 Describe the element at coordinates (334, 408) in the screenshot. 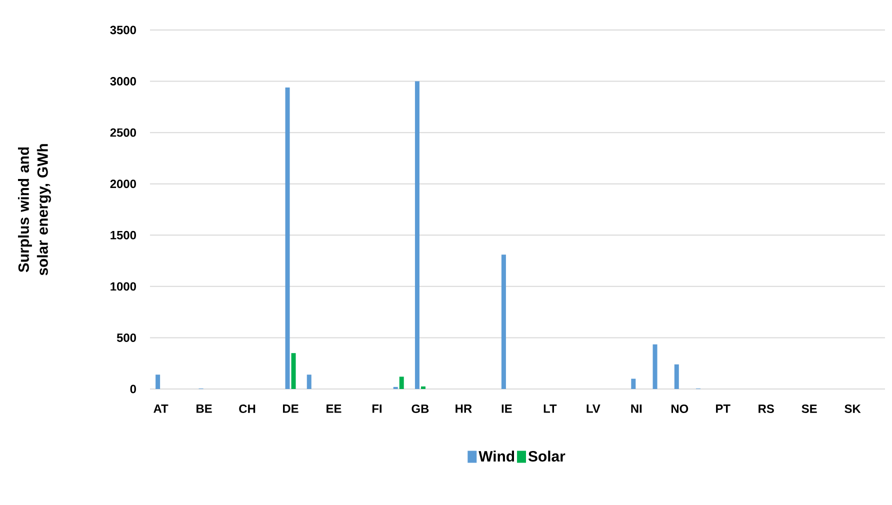

I see `x-tick-label: EE` at that location.